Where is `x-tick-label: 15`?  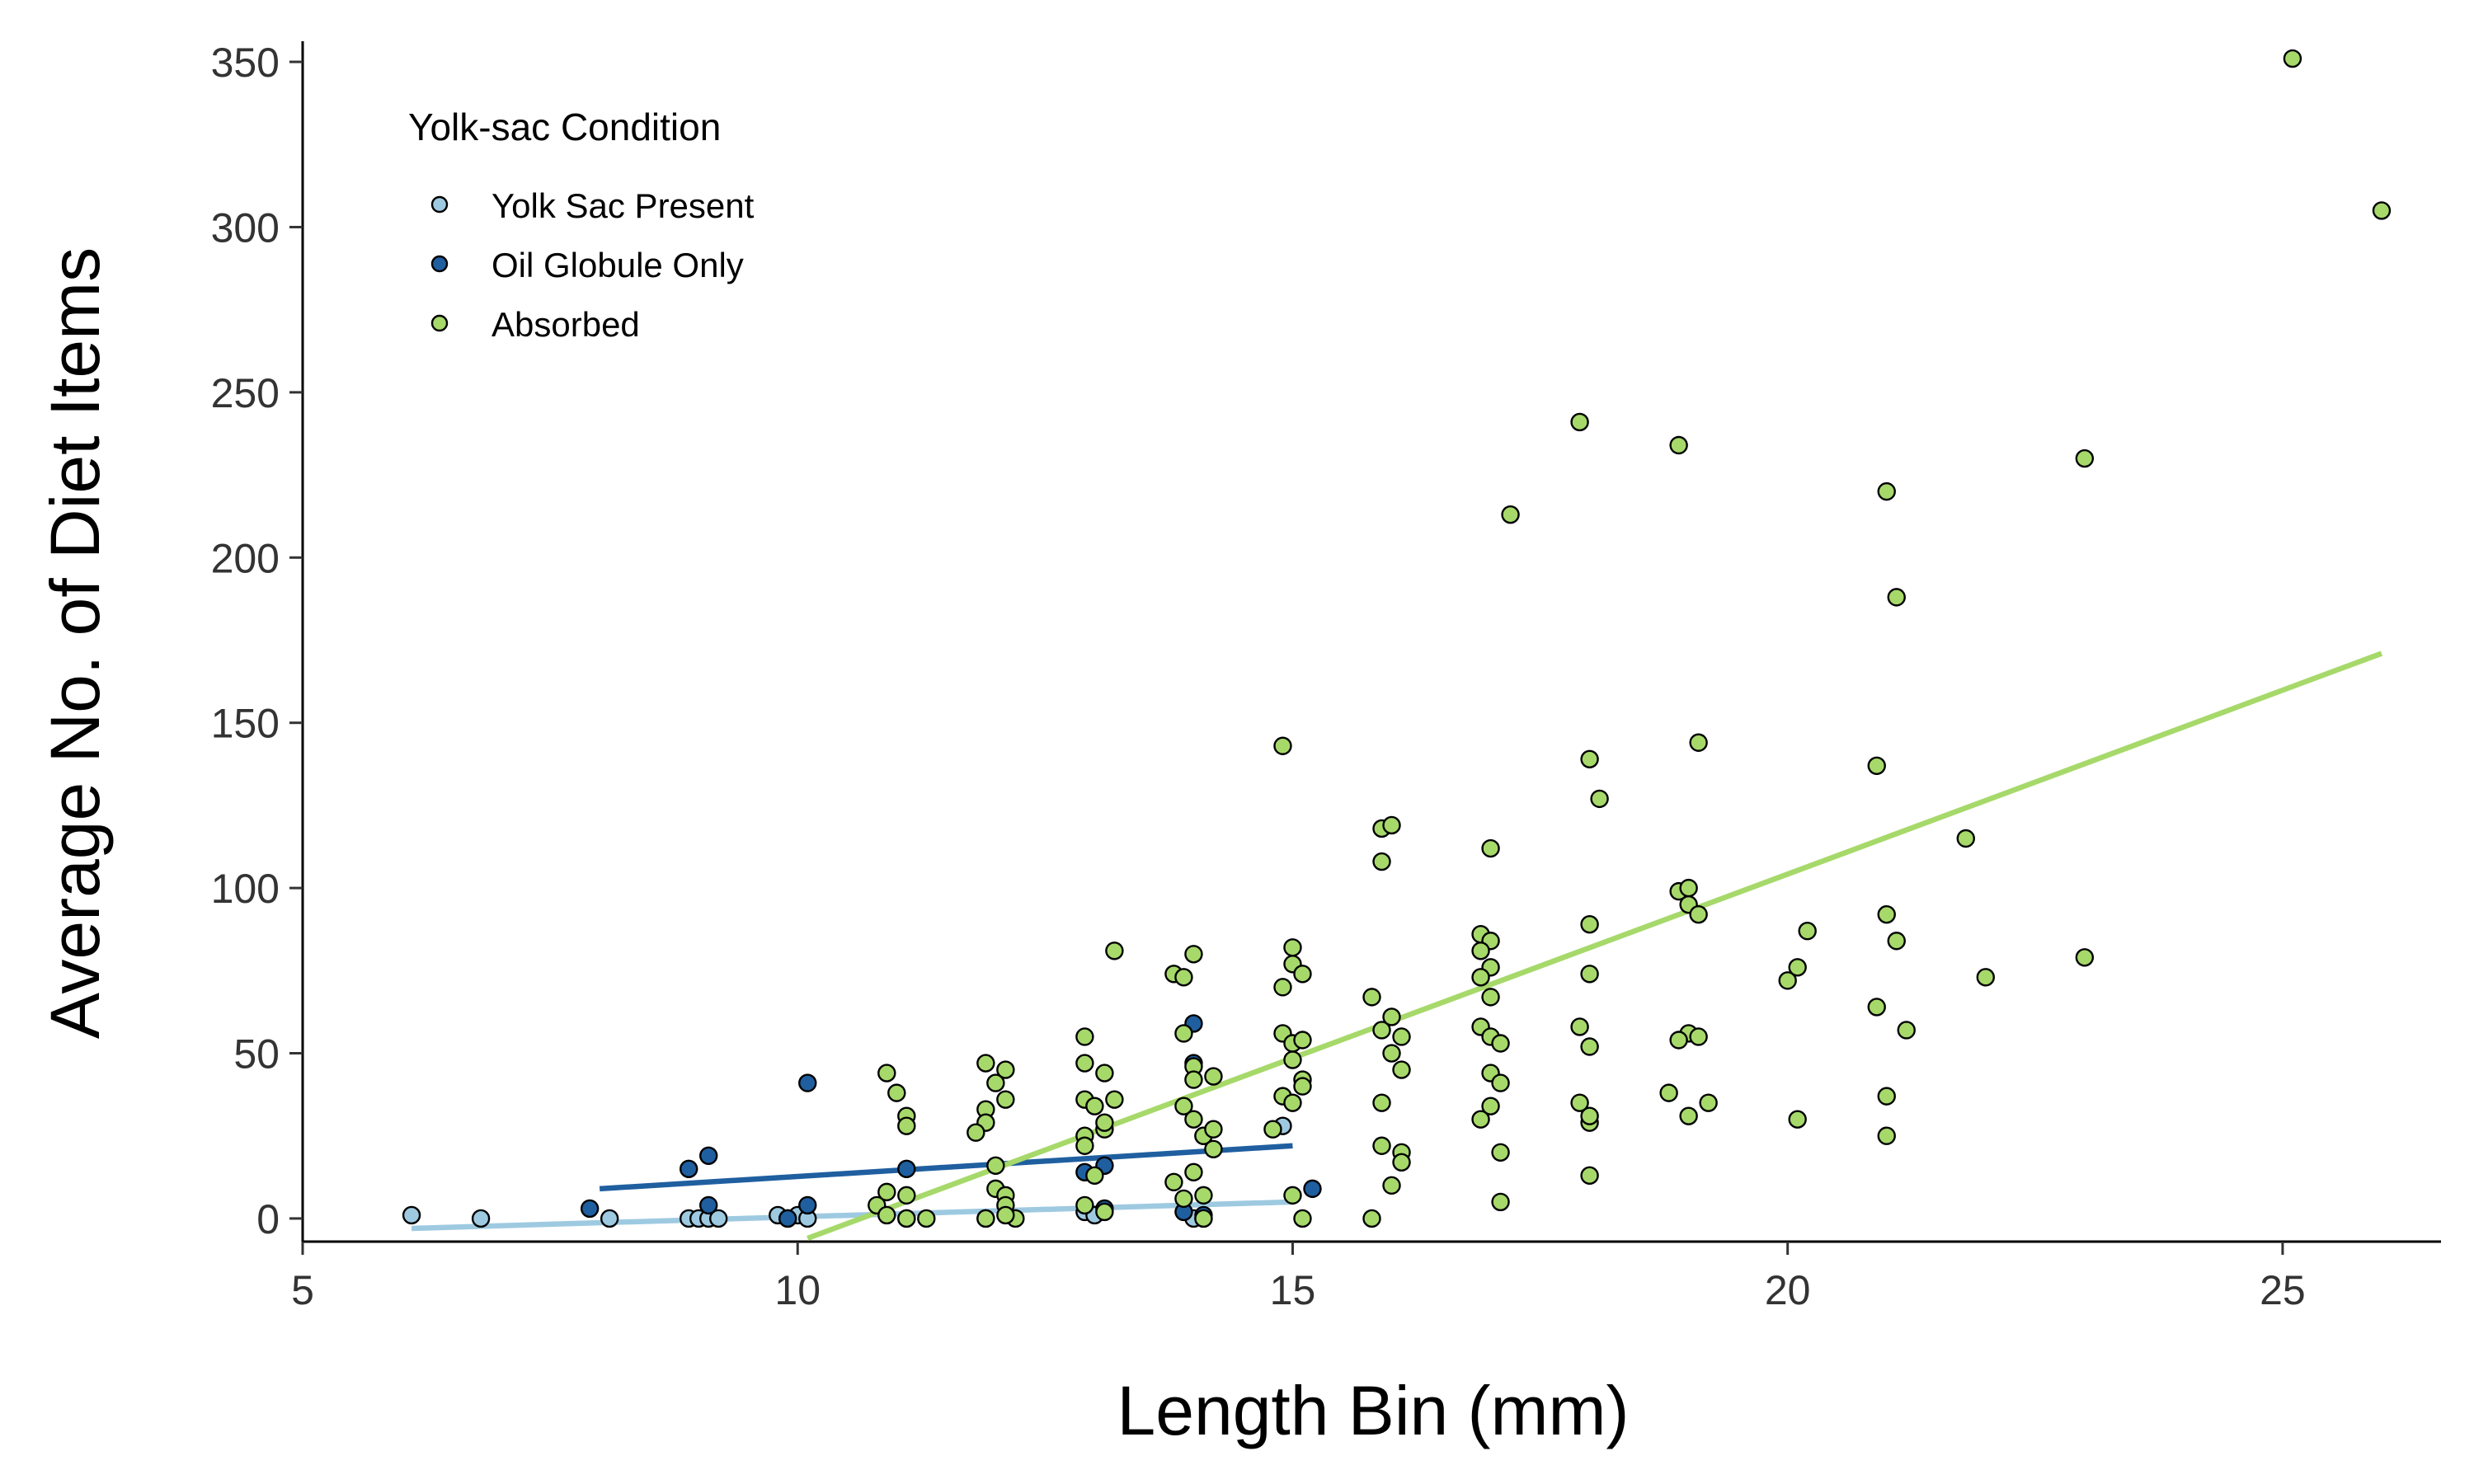
x-tick-label: 15 is located at coordinates (1293, 1290).